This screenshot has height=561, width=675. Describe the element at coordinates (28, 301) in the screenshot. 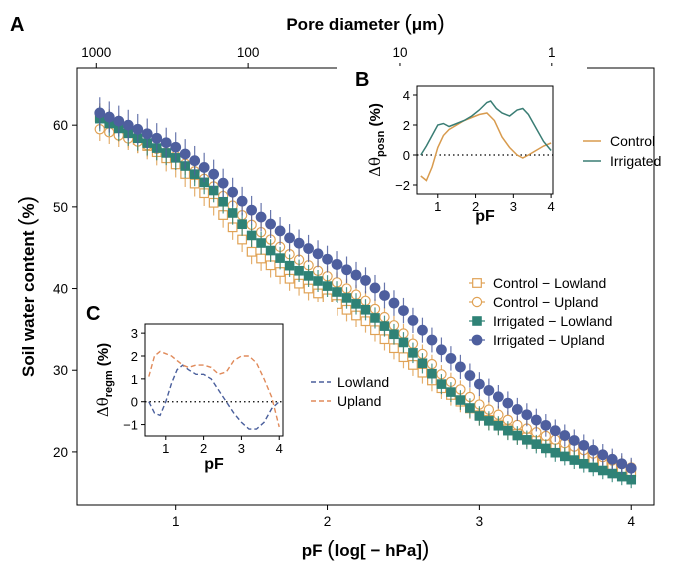

I see `y-axis-title-text: Soil water content` at that location.